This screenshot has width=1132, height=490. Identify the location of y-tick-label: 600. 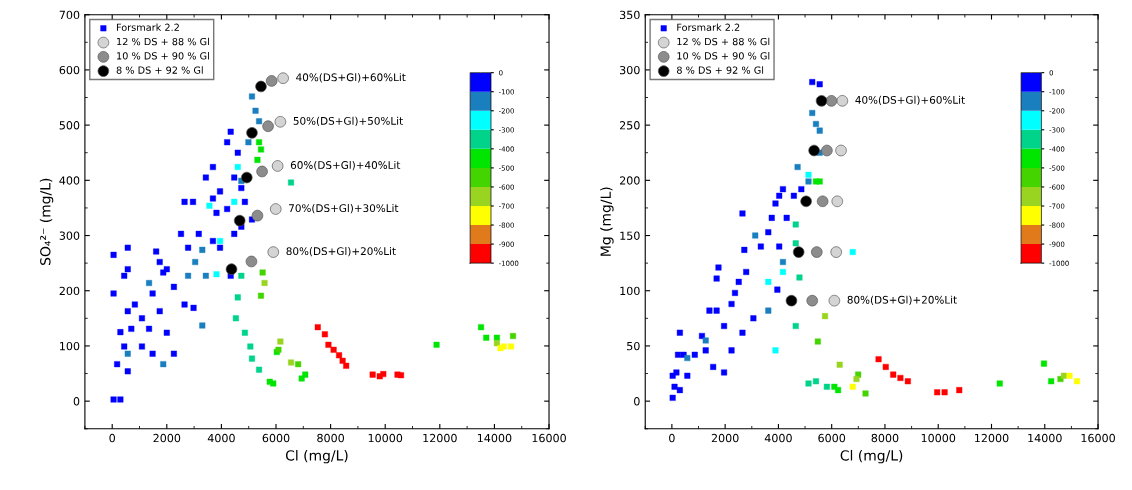
(69, 70).